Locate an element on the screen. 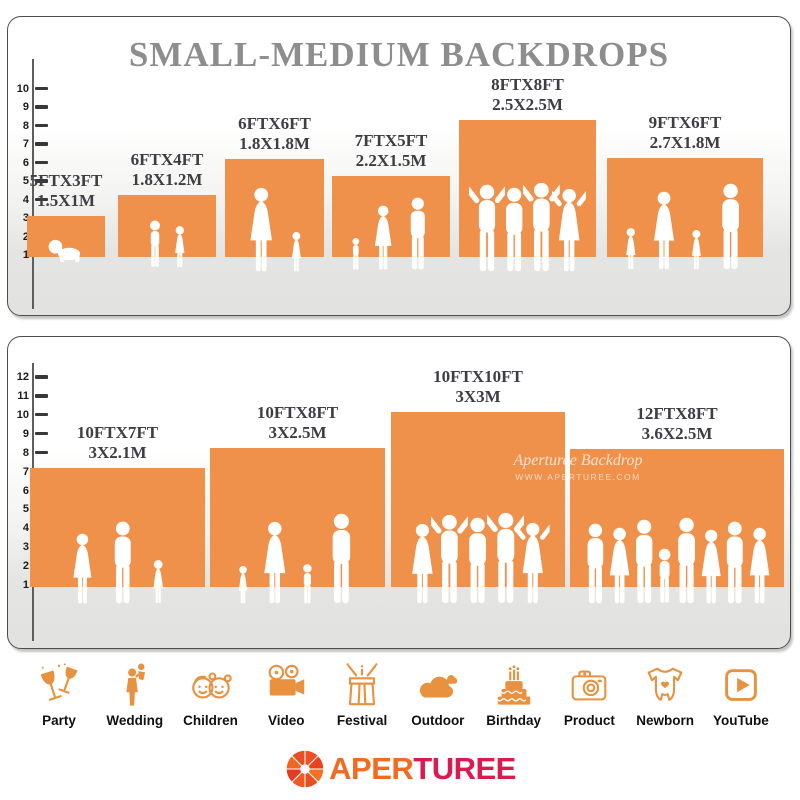 This screenshot has height=800, width=800. bar-size-label: 5FTX3FT 1.5X1M is located at coordinates (66, 190).